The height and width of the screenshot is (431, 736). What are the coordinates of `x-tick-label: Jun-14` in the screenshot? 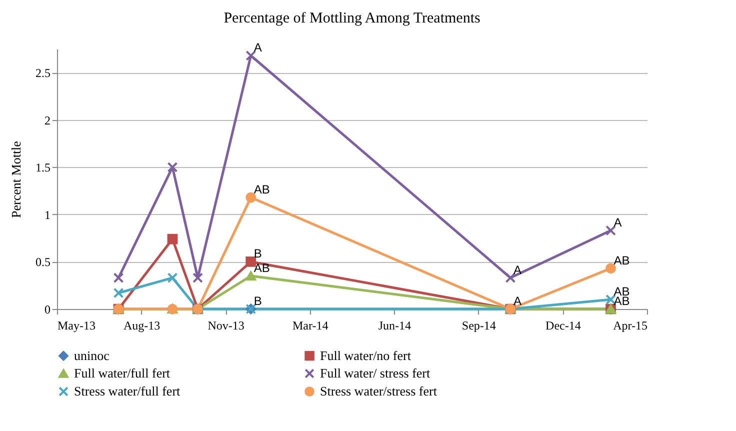 It's located at (394, 325).